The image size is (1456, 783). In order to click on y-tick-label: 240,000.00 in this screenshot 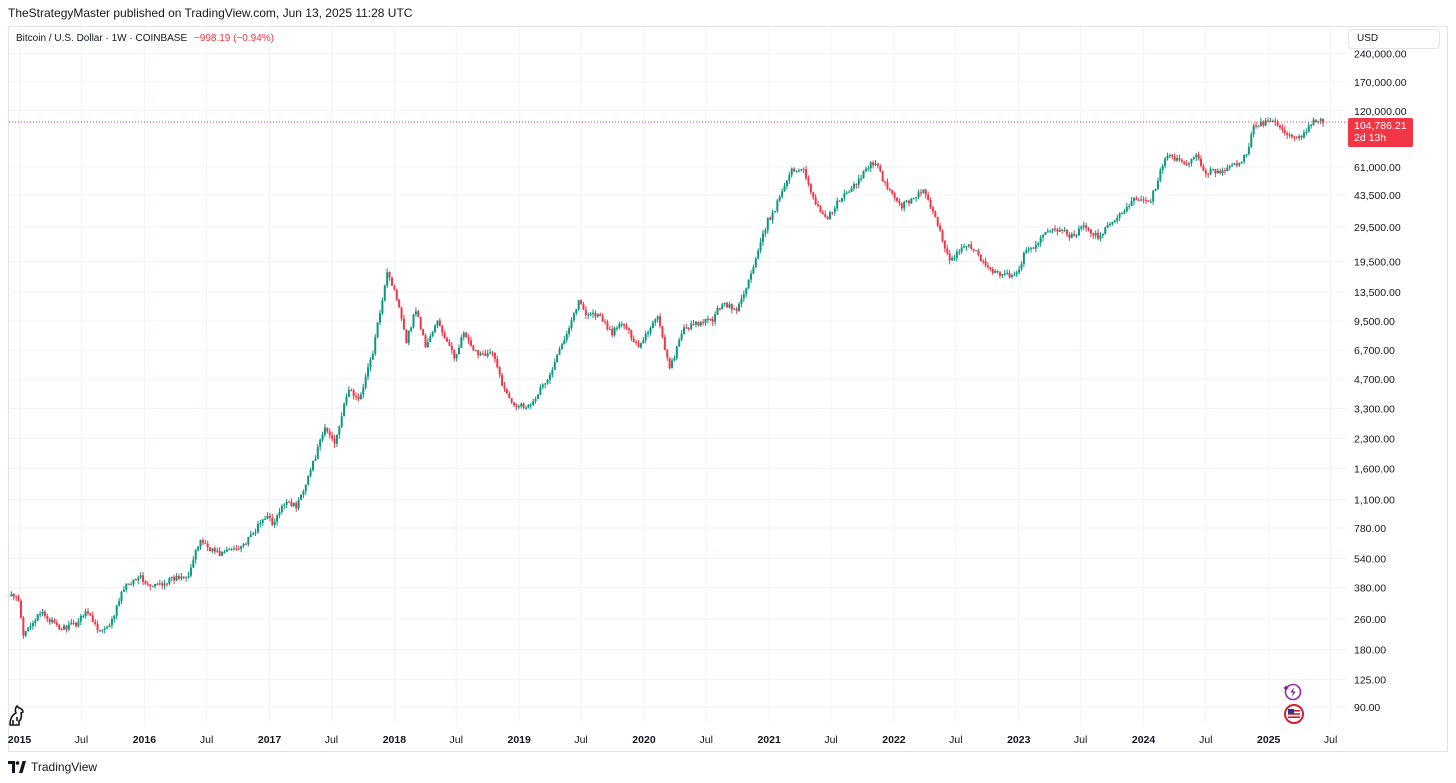, I will do `click(1380, 54)`.